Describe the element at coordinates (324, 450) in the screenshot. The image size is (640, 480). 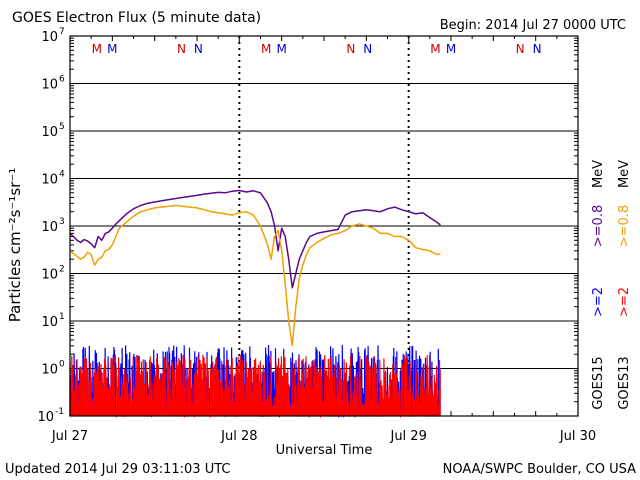
I see `x-axis-label: Universal Time` at that location.